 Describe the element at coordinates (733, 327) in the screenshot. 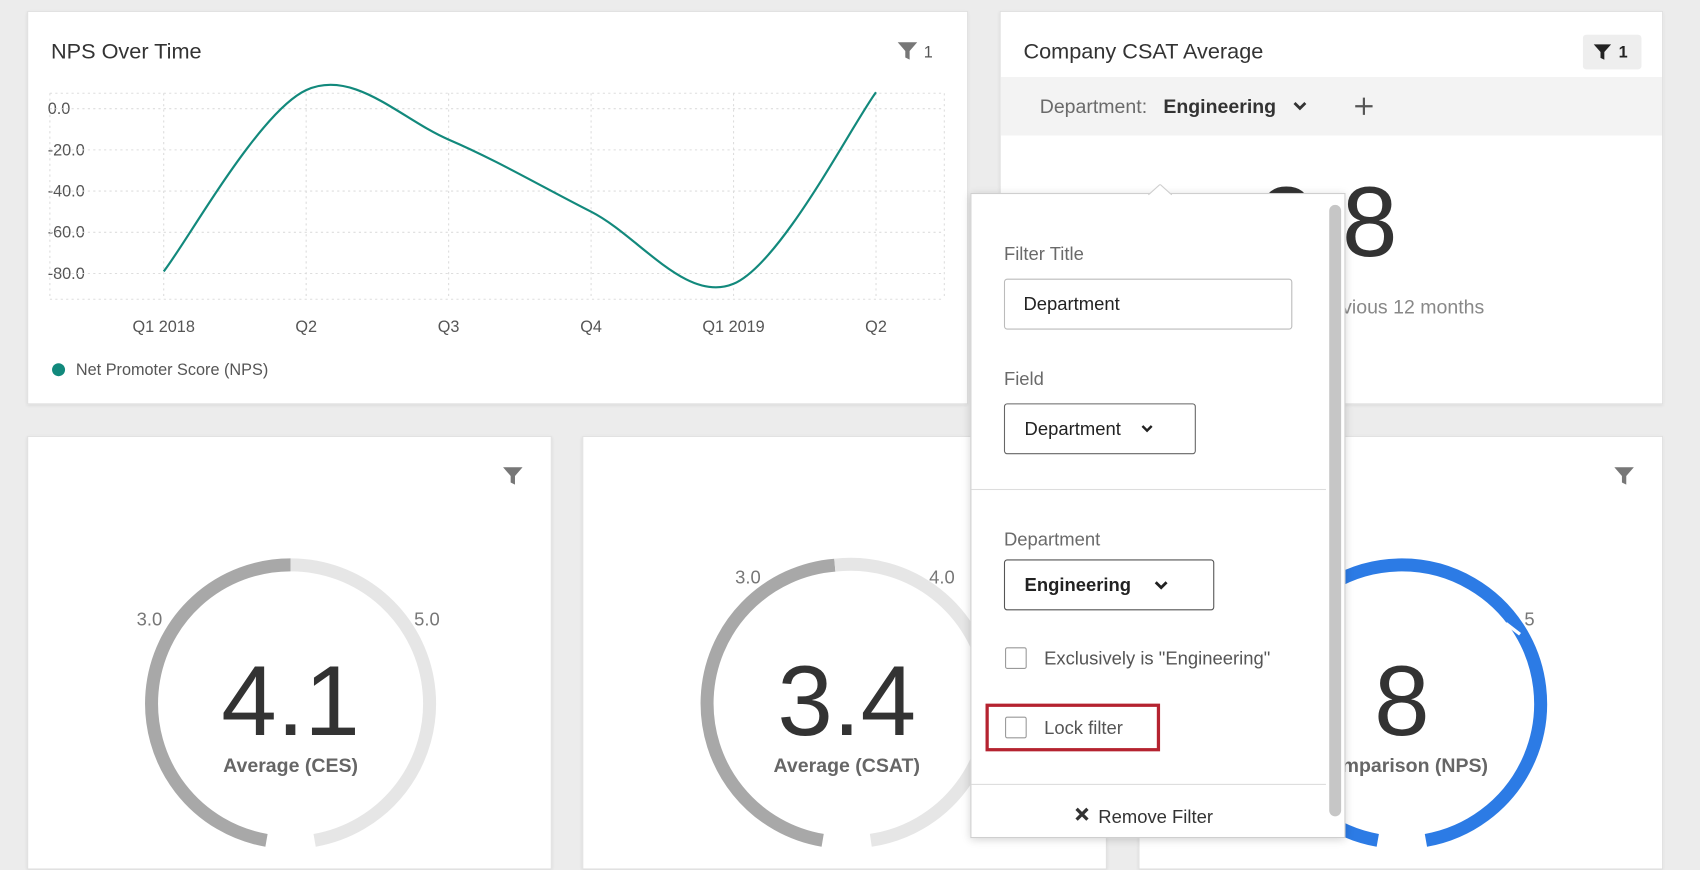

I see `x-tick-label: Q1 2019` at that location.